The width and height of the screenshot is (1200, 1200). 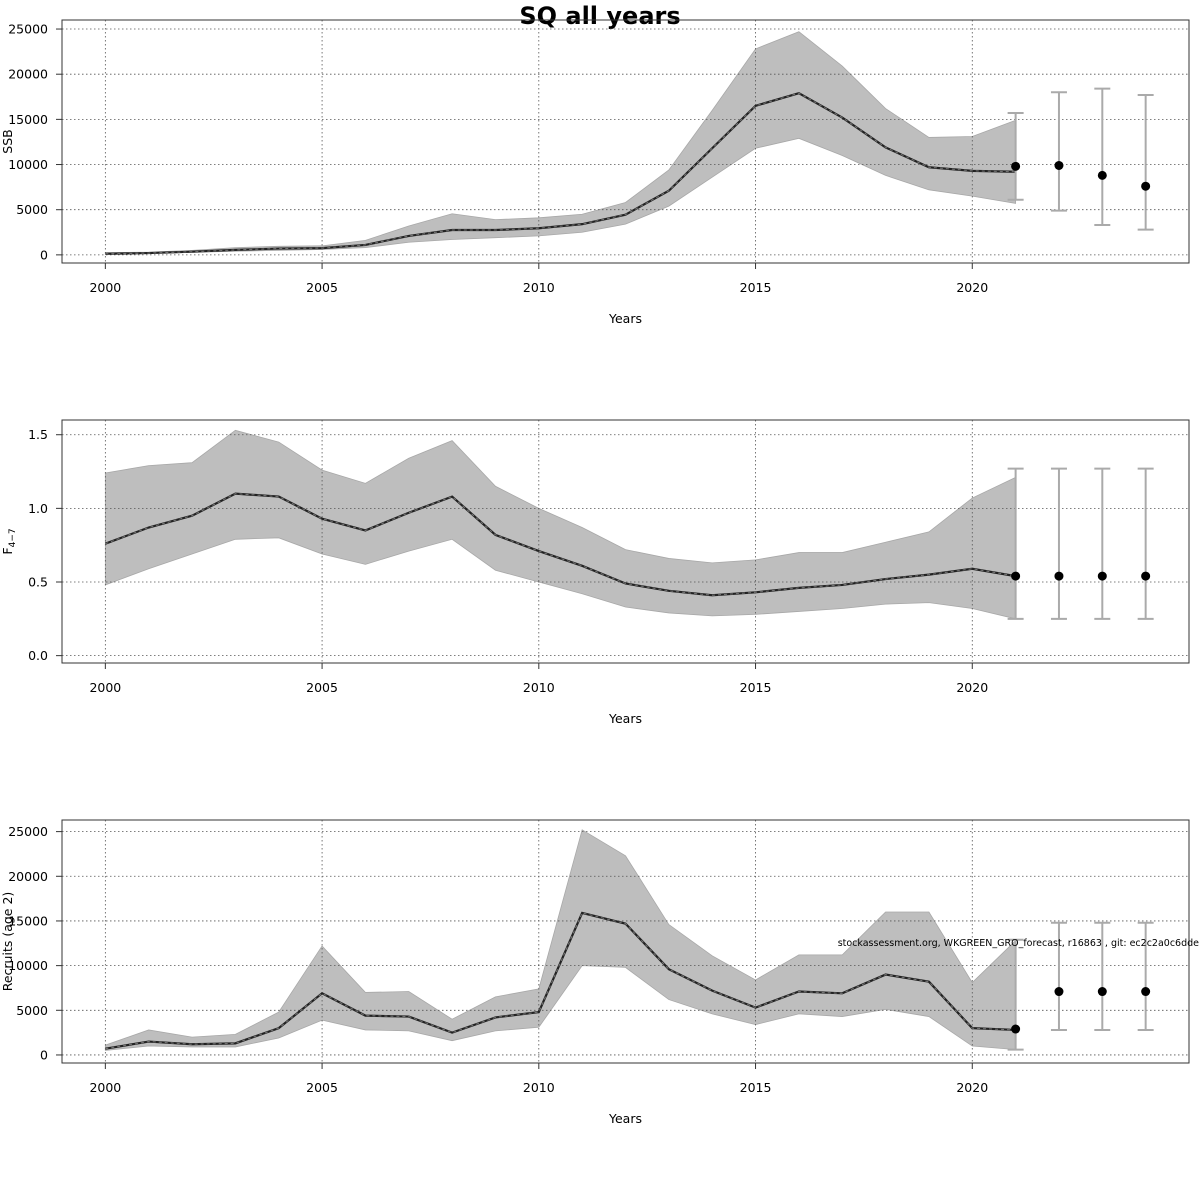 What do you see at coordinates (7, 141) in the screenshot?
I see `y-axis-title: SSB` at bounding box center [7, 141].